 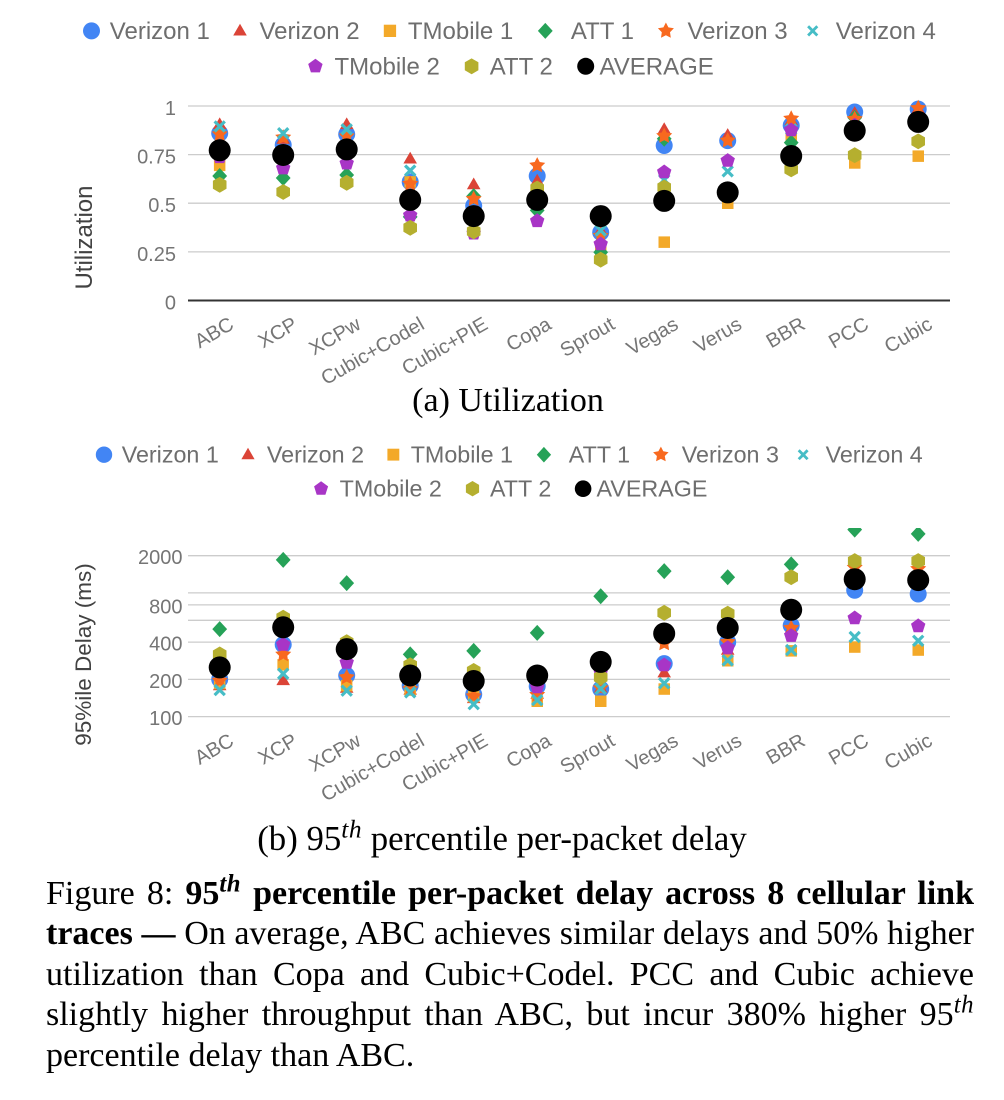 What do you see at coordinates (156, 158) in the screenshot?
I see `svg-text: 0.75` at bounding box center [156, 158].